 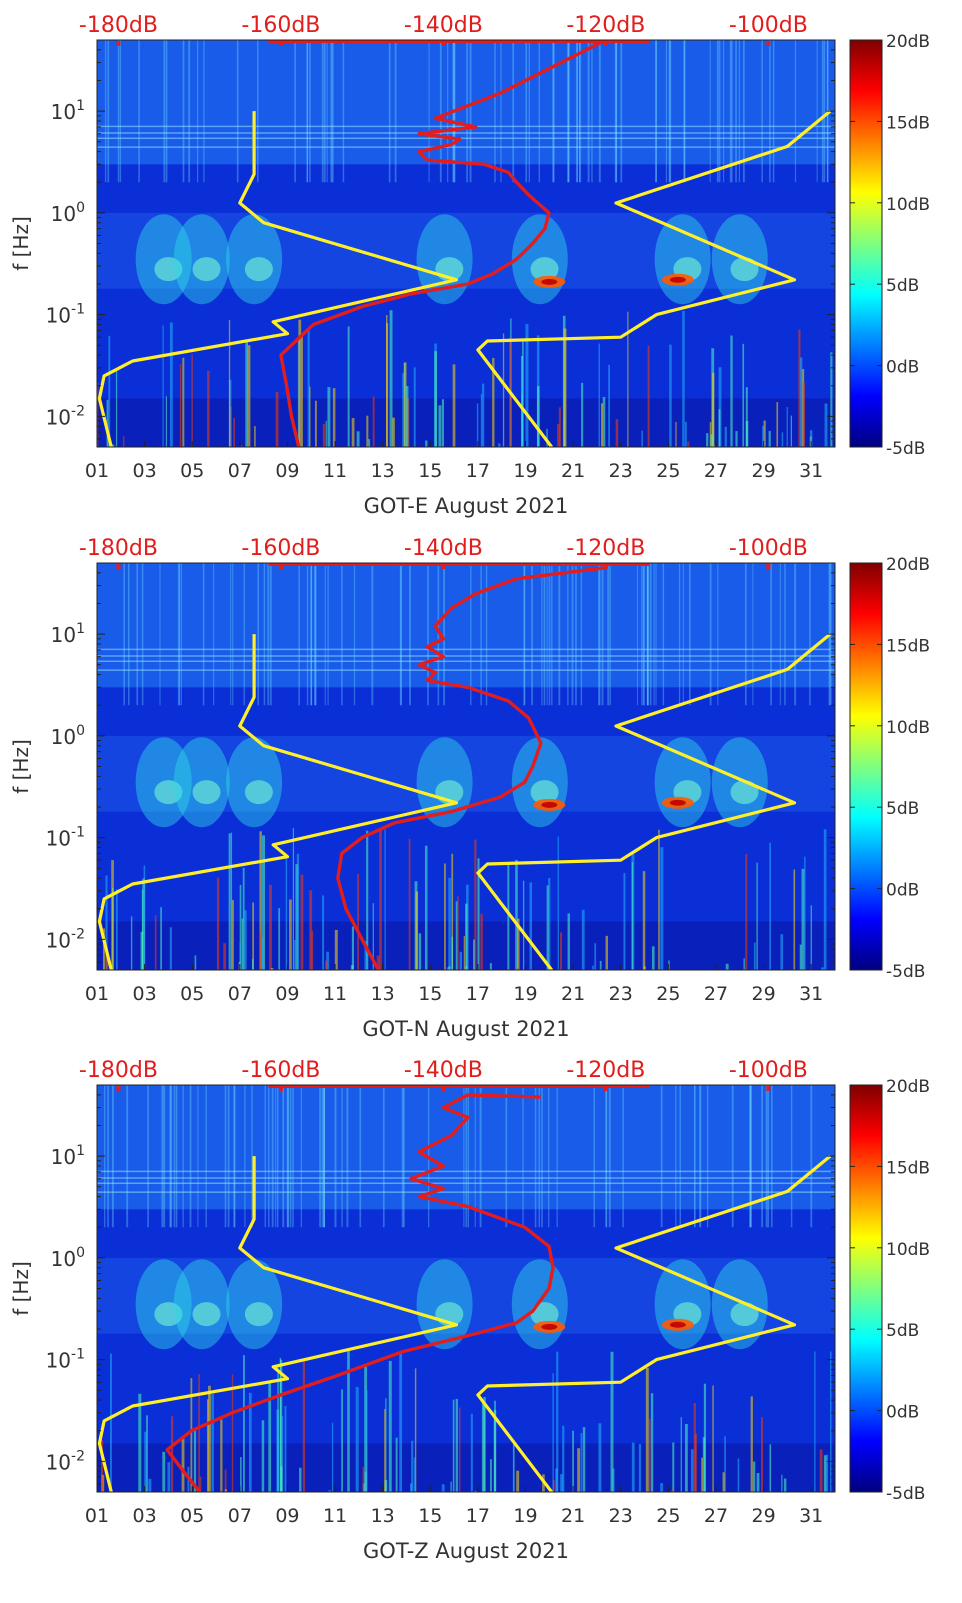 What do you see at coordinates (902, 891) in the screenshot?
I see `colorbar-label: 0dB` at bounding box center [902, 891].